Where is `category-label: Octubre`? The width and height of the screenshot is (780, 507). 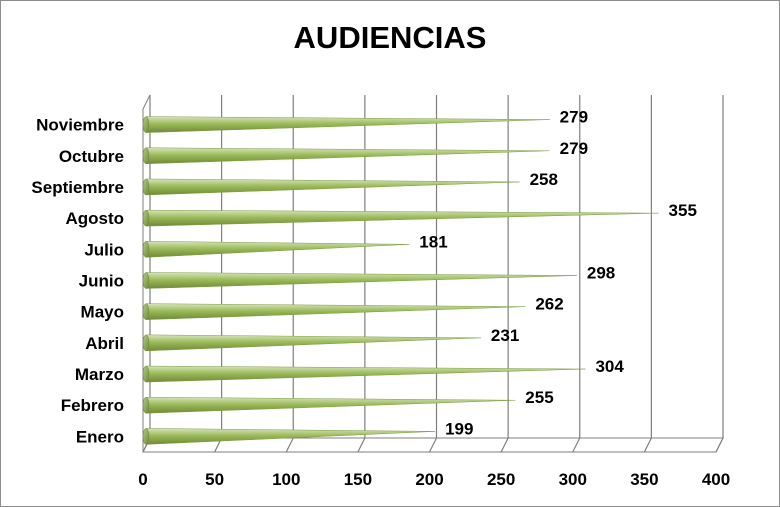
category-label: Octubre is located at coordinates (91, 156).